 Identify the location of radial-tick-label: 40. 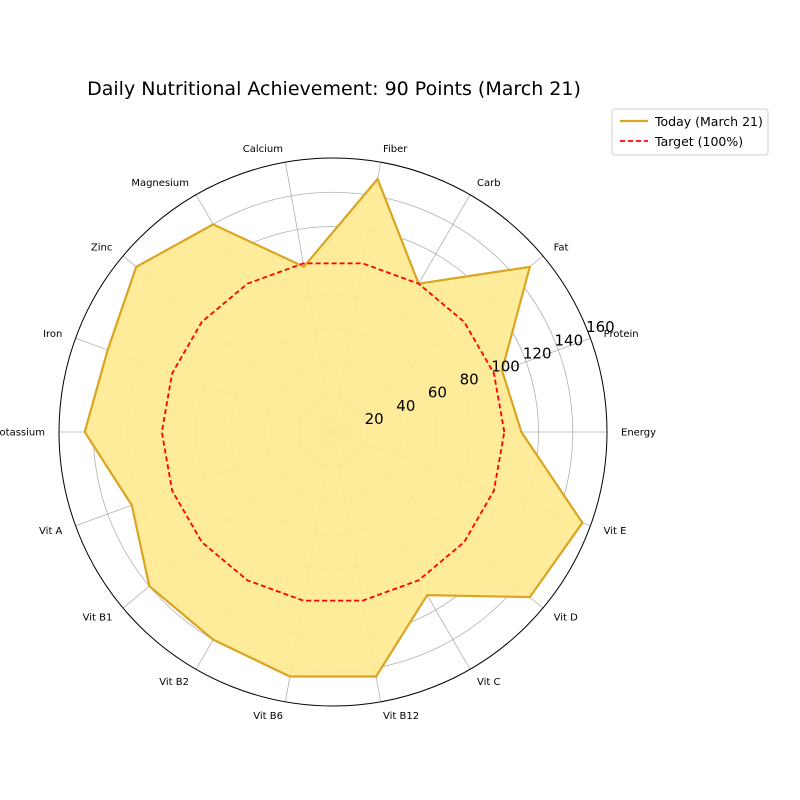
(405, 406).